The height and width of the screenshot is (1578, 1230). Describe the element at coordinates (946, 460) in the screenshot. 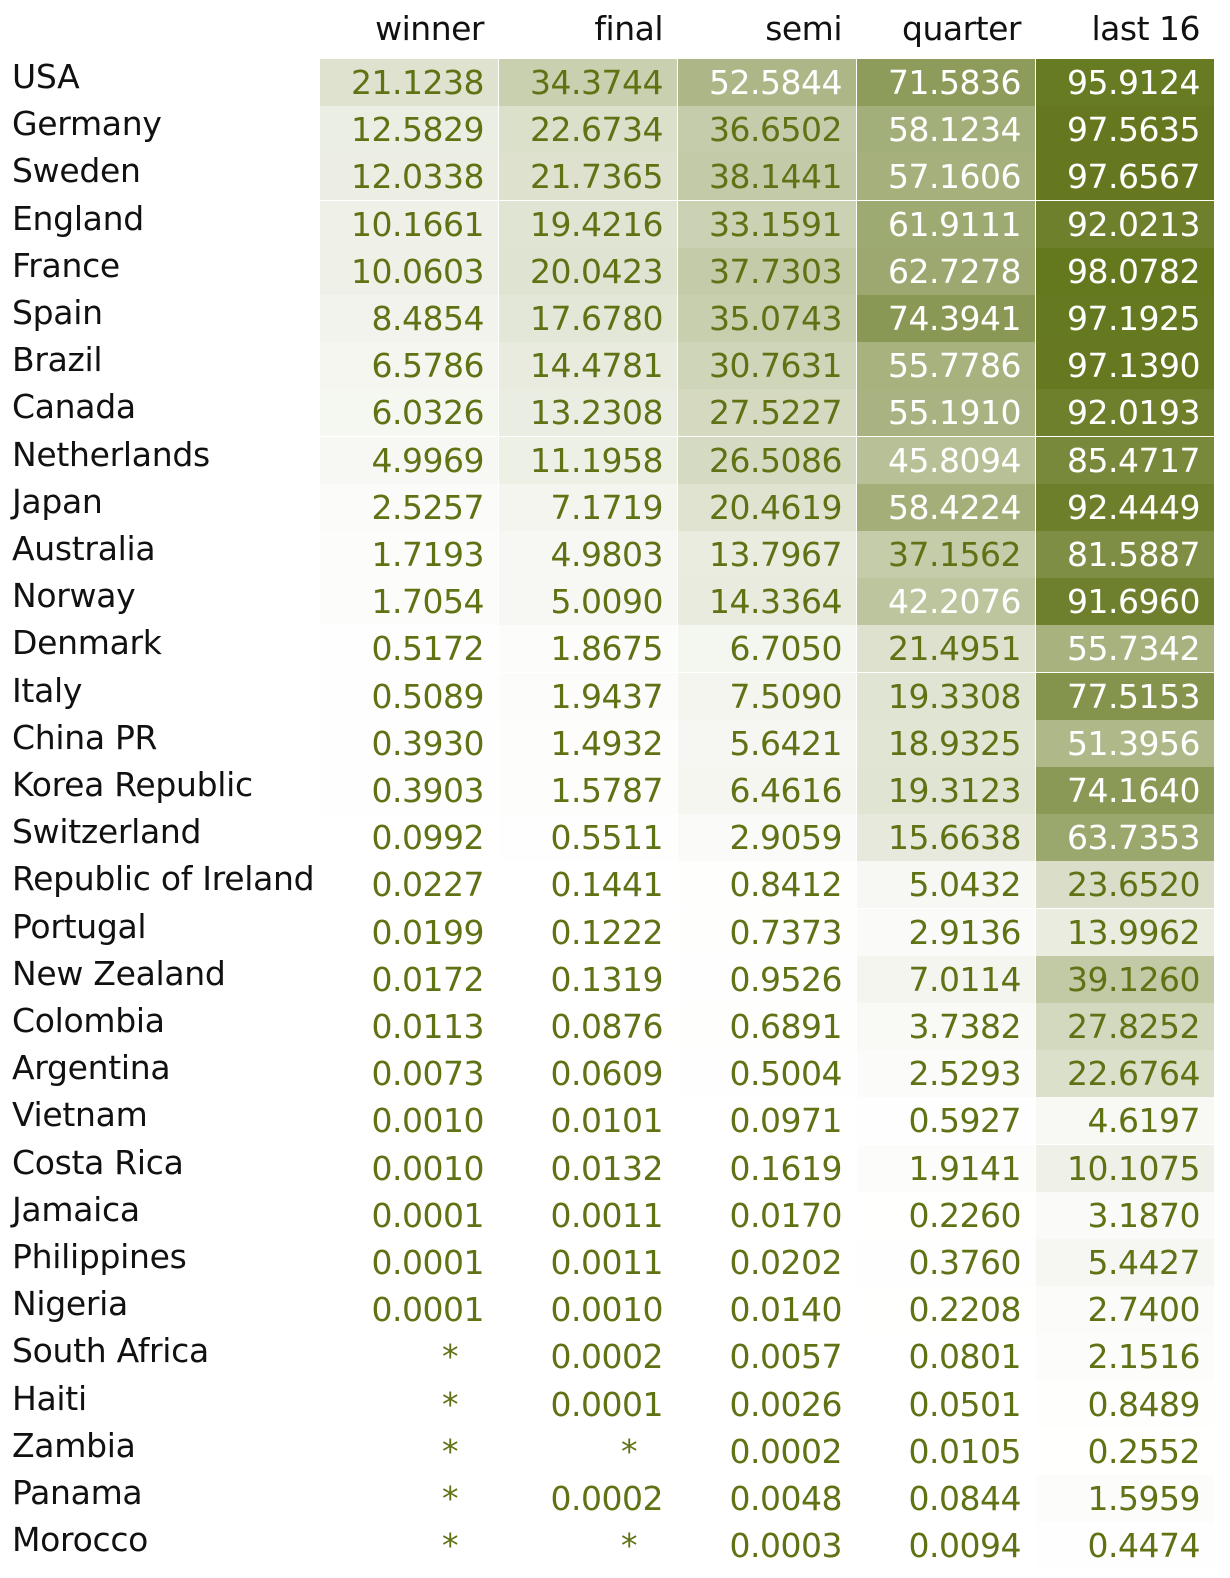

I see `cell-netherlands-quarter: 45.8094` at that location.